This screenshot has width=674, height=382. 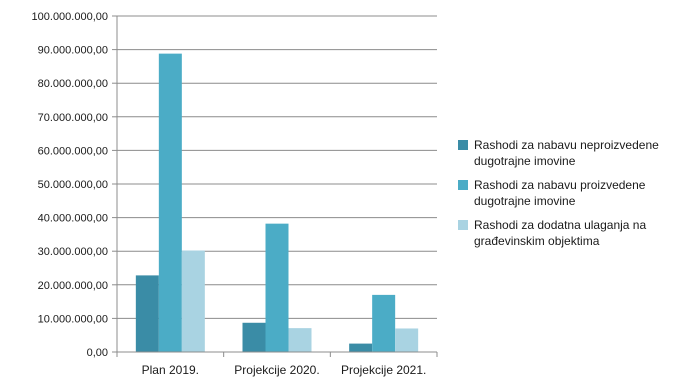 I want to click on y-tick-label: 60.000.000,00, so click(x=73, y=151).